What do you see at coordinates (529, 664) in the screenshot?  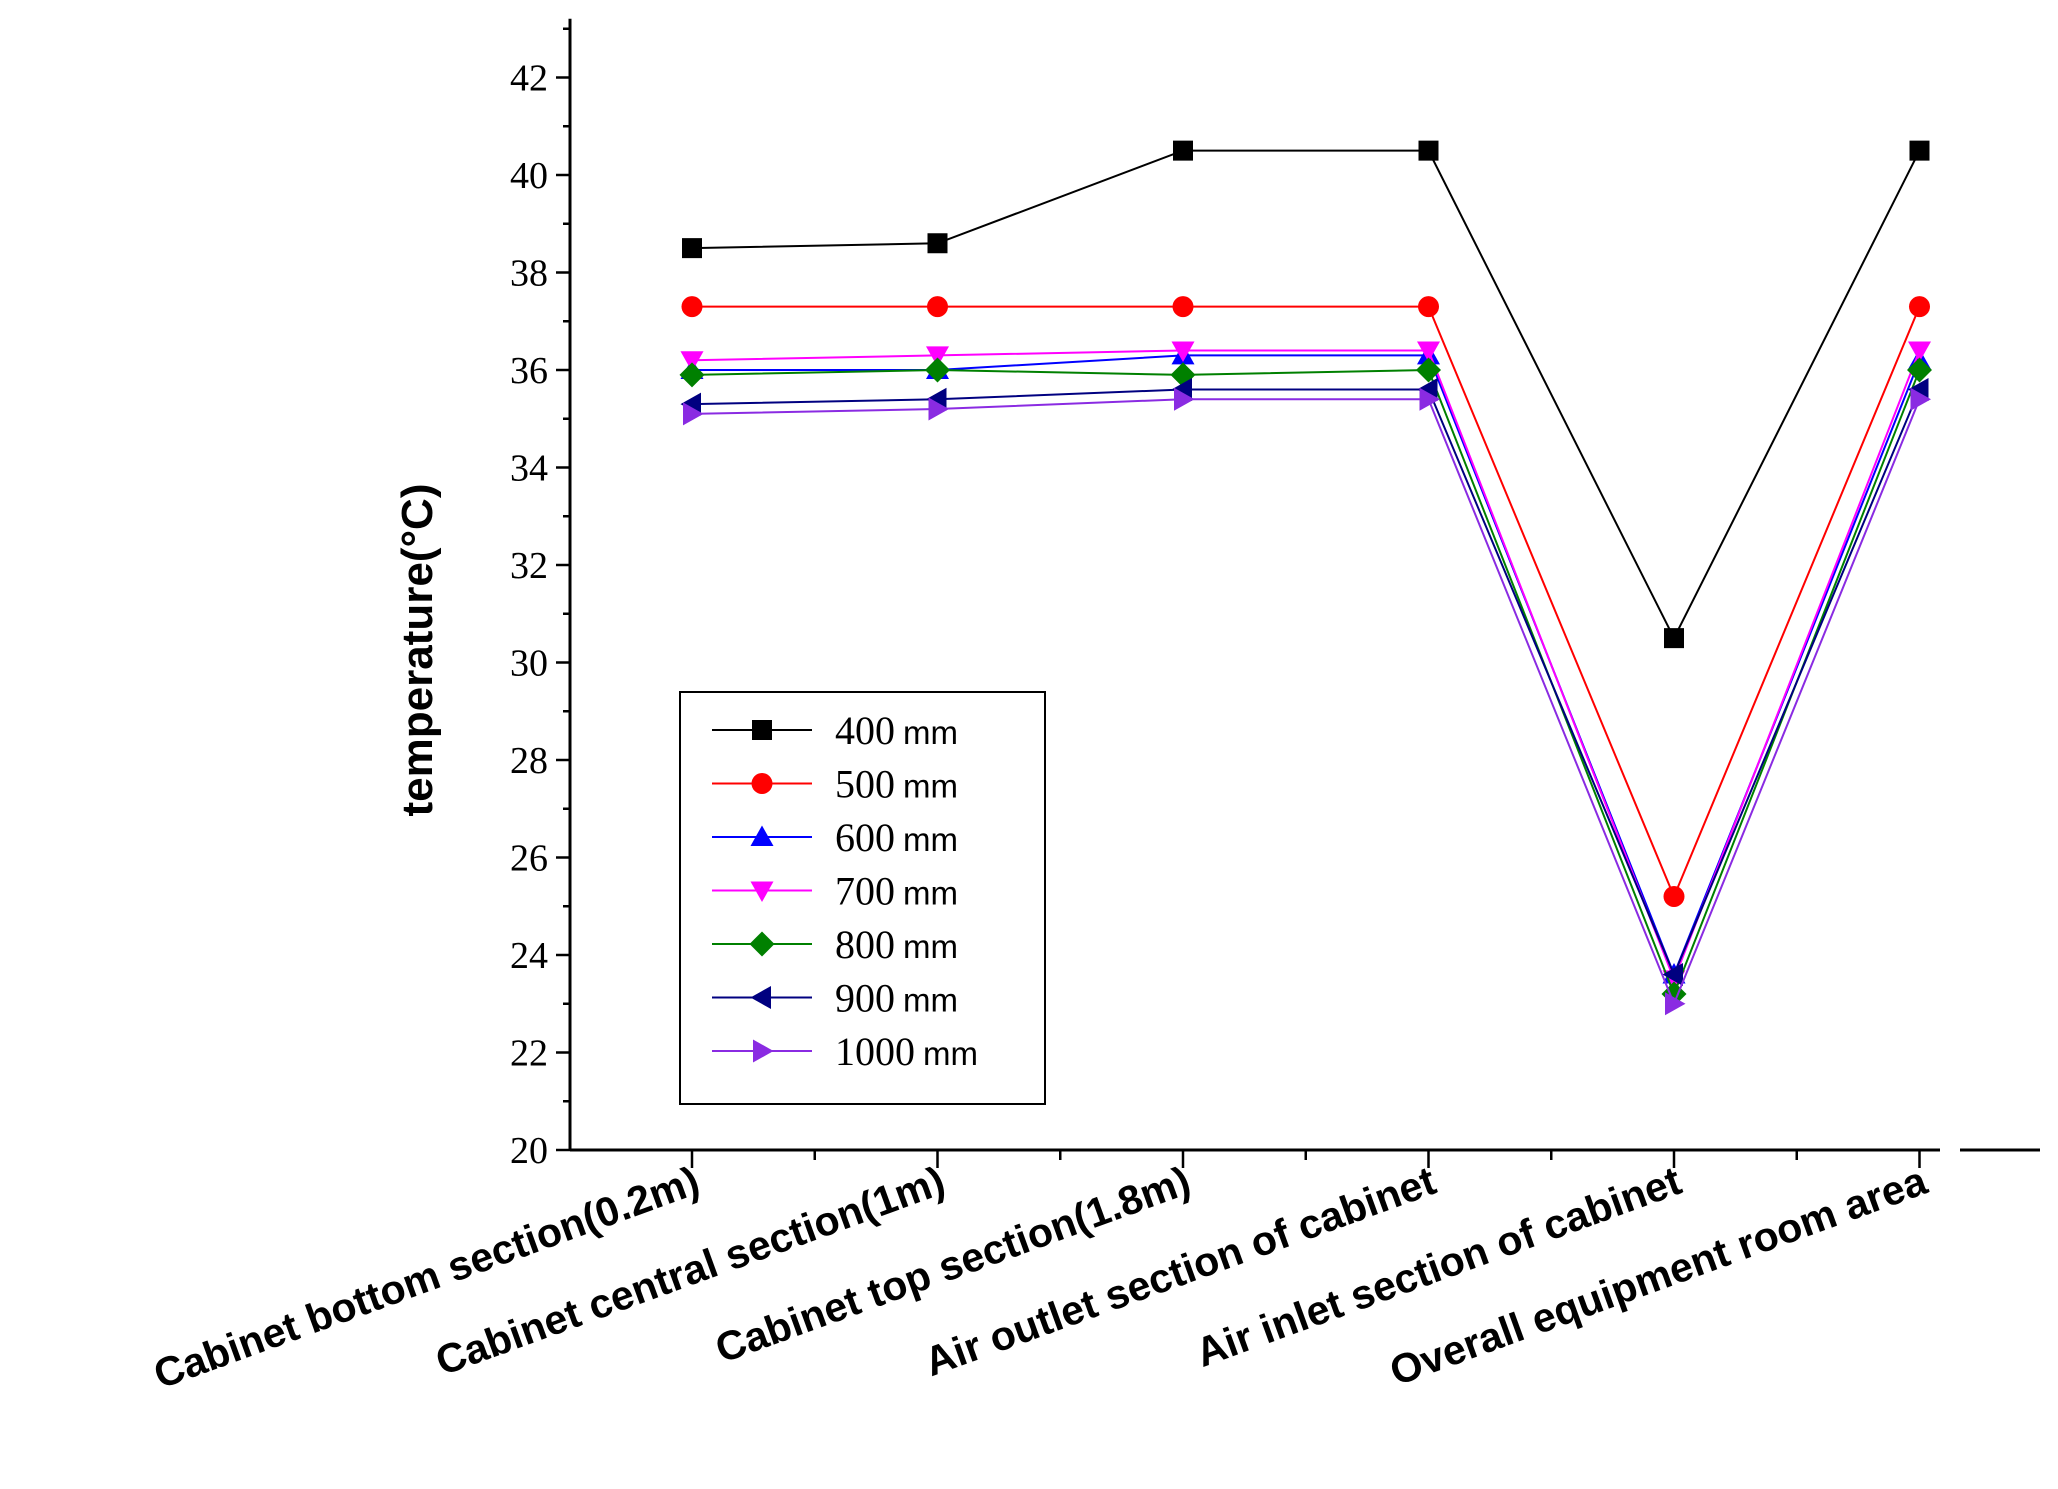 I see `y-tick-label: 30` at bounding box center [529, 664].